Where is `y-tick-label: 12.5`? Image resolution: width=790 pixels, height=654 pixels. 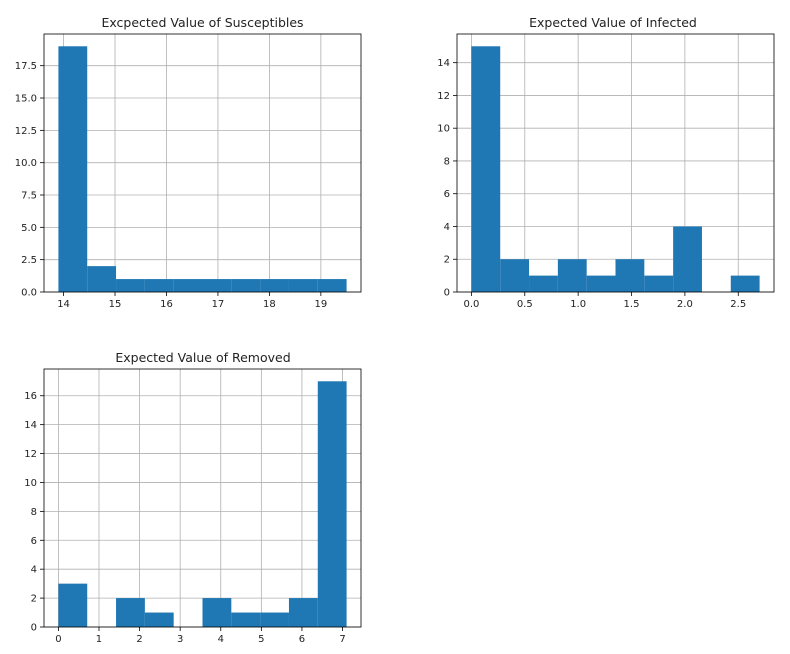
y-tick-label: 12.5 is located at coordinates (26, 131).